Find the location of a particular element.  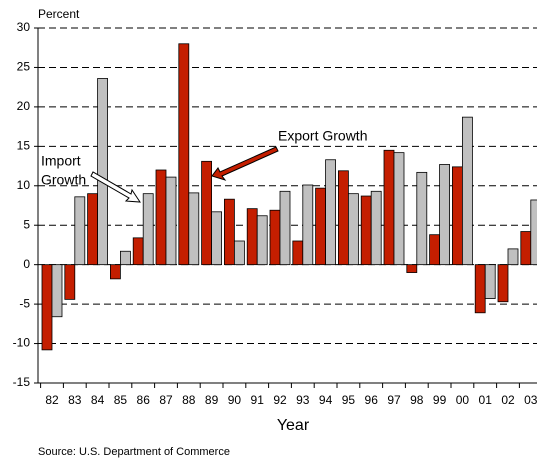

x-tick-label: 98 is located at coordinates (417, 400).